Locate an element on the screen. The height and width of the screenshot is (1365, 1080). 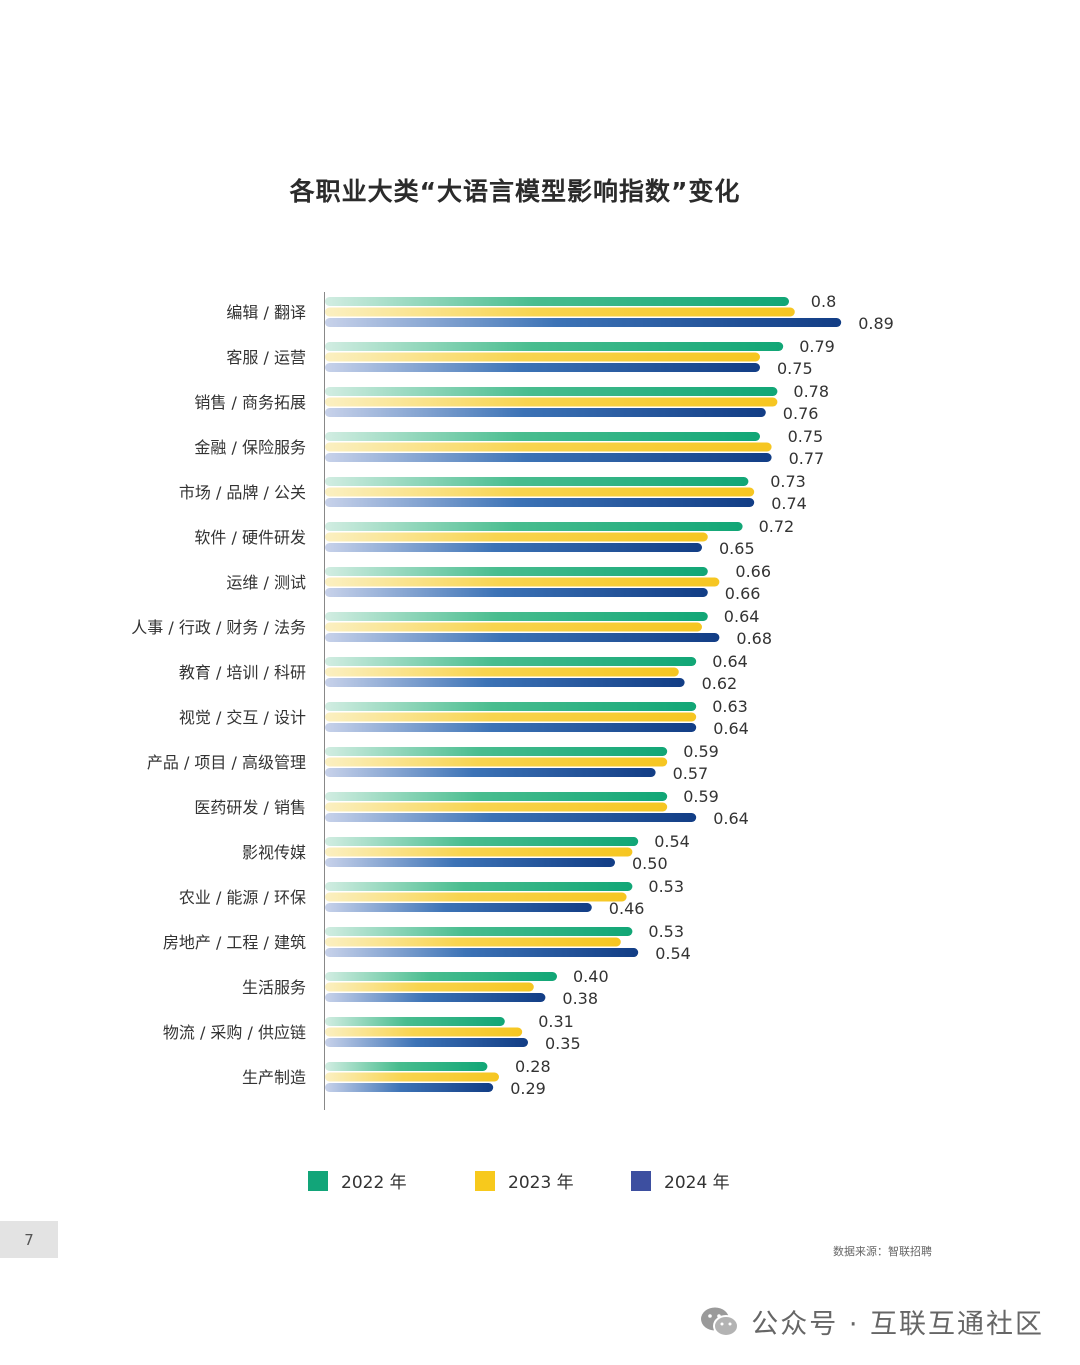
data-label: 0.89 is located at coordinates (876, 323).